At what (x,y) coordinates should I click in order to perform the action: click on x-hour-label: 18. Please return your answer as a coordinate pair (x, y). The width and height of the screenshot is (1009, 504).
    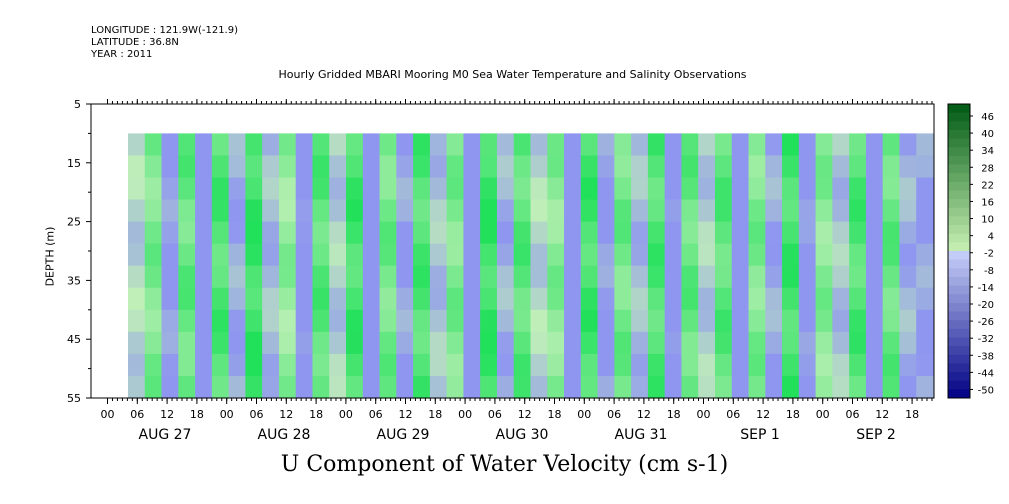
    Looking at the image, I should click on (197, 414).